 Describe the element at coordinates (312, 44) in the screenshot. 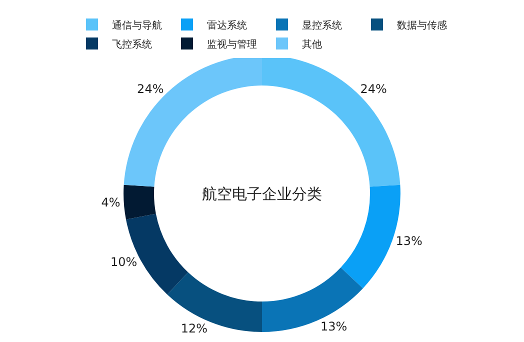

I see `legend-label: 其他` at that location.